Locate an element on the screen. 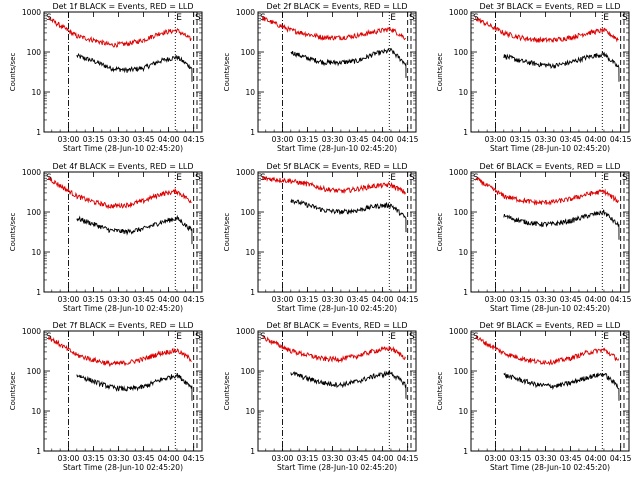  panel-title: Det 2f BLACK = Events, RED = LLD is located at coordinates (336, 6).